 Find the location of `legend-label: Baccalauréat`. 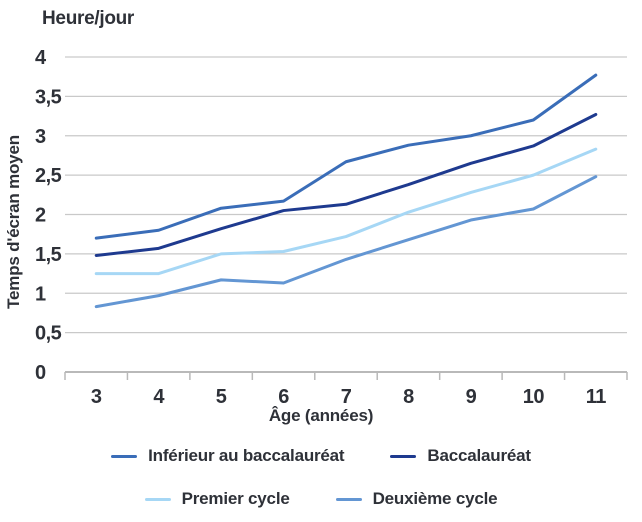

legend-label: Baccalauréat is located at coordinates (479, 455).